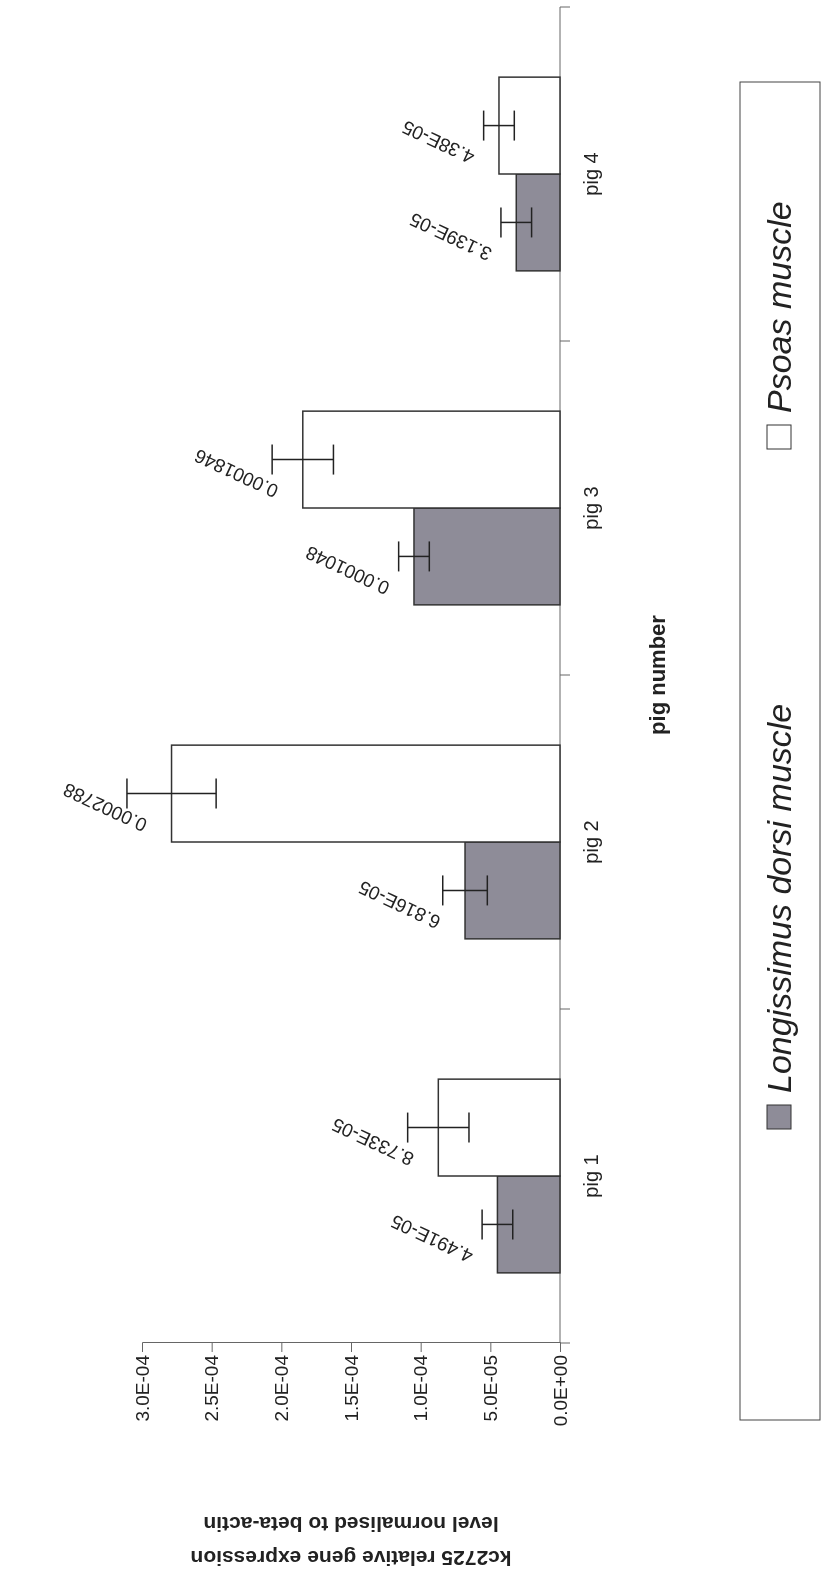 The width and height of the screenshot is (822, 1589). I want to click on y-tick-label: pig 1, so click(591, 1176).